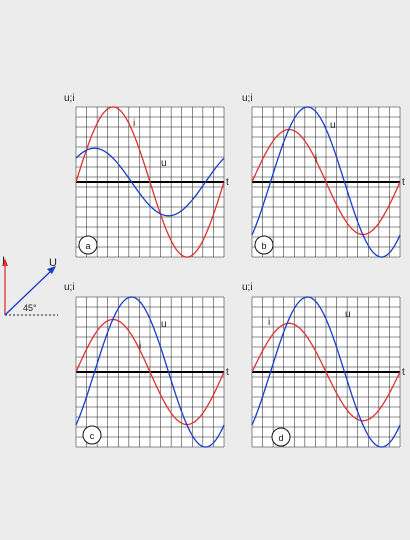 The width and height of the screenshot is (410, 540). I want to click on panel-a-y-axis-label: u;i, so click(69, 98).